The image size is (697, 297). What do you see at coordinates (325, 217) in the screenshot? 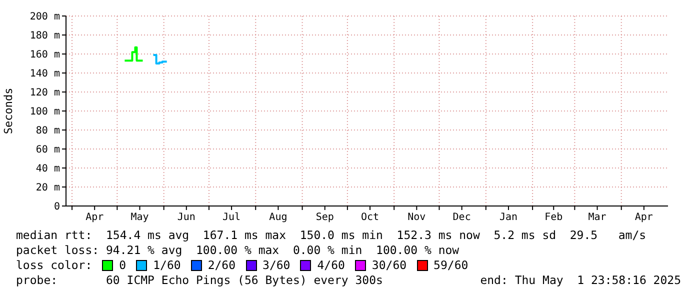
I see `x-tick-label: Sep` at bounding box center [325, 217].